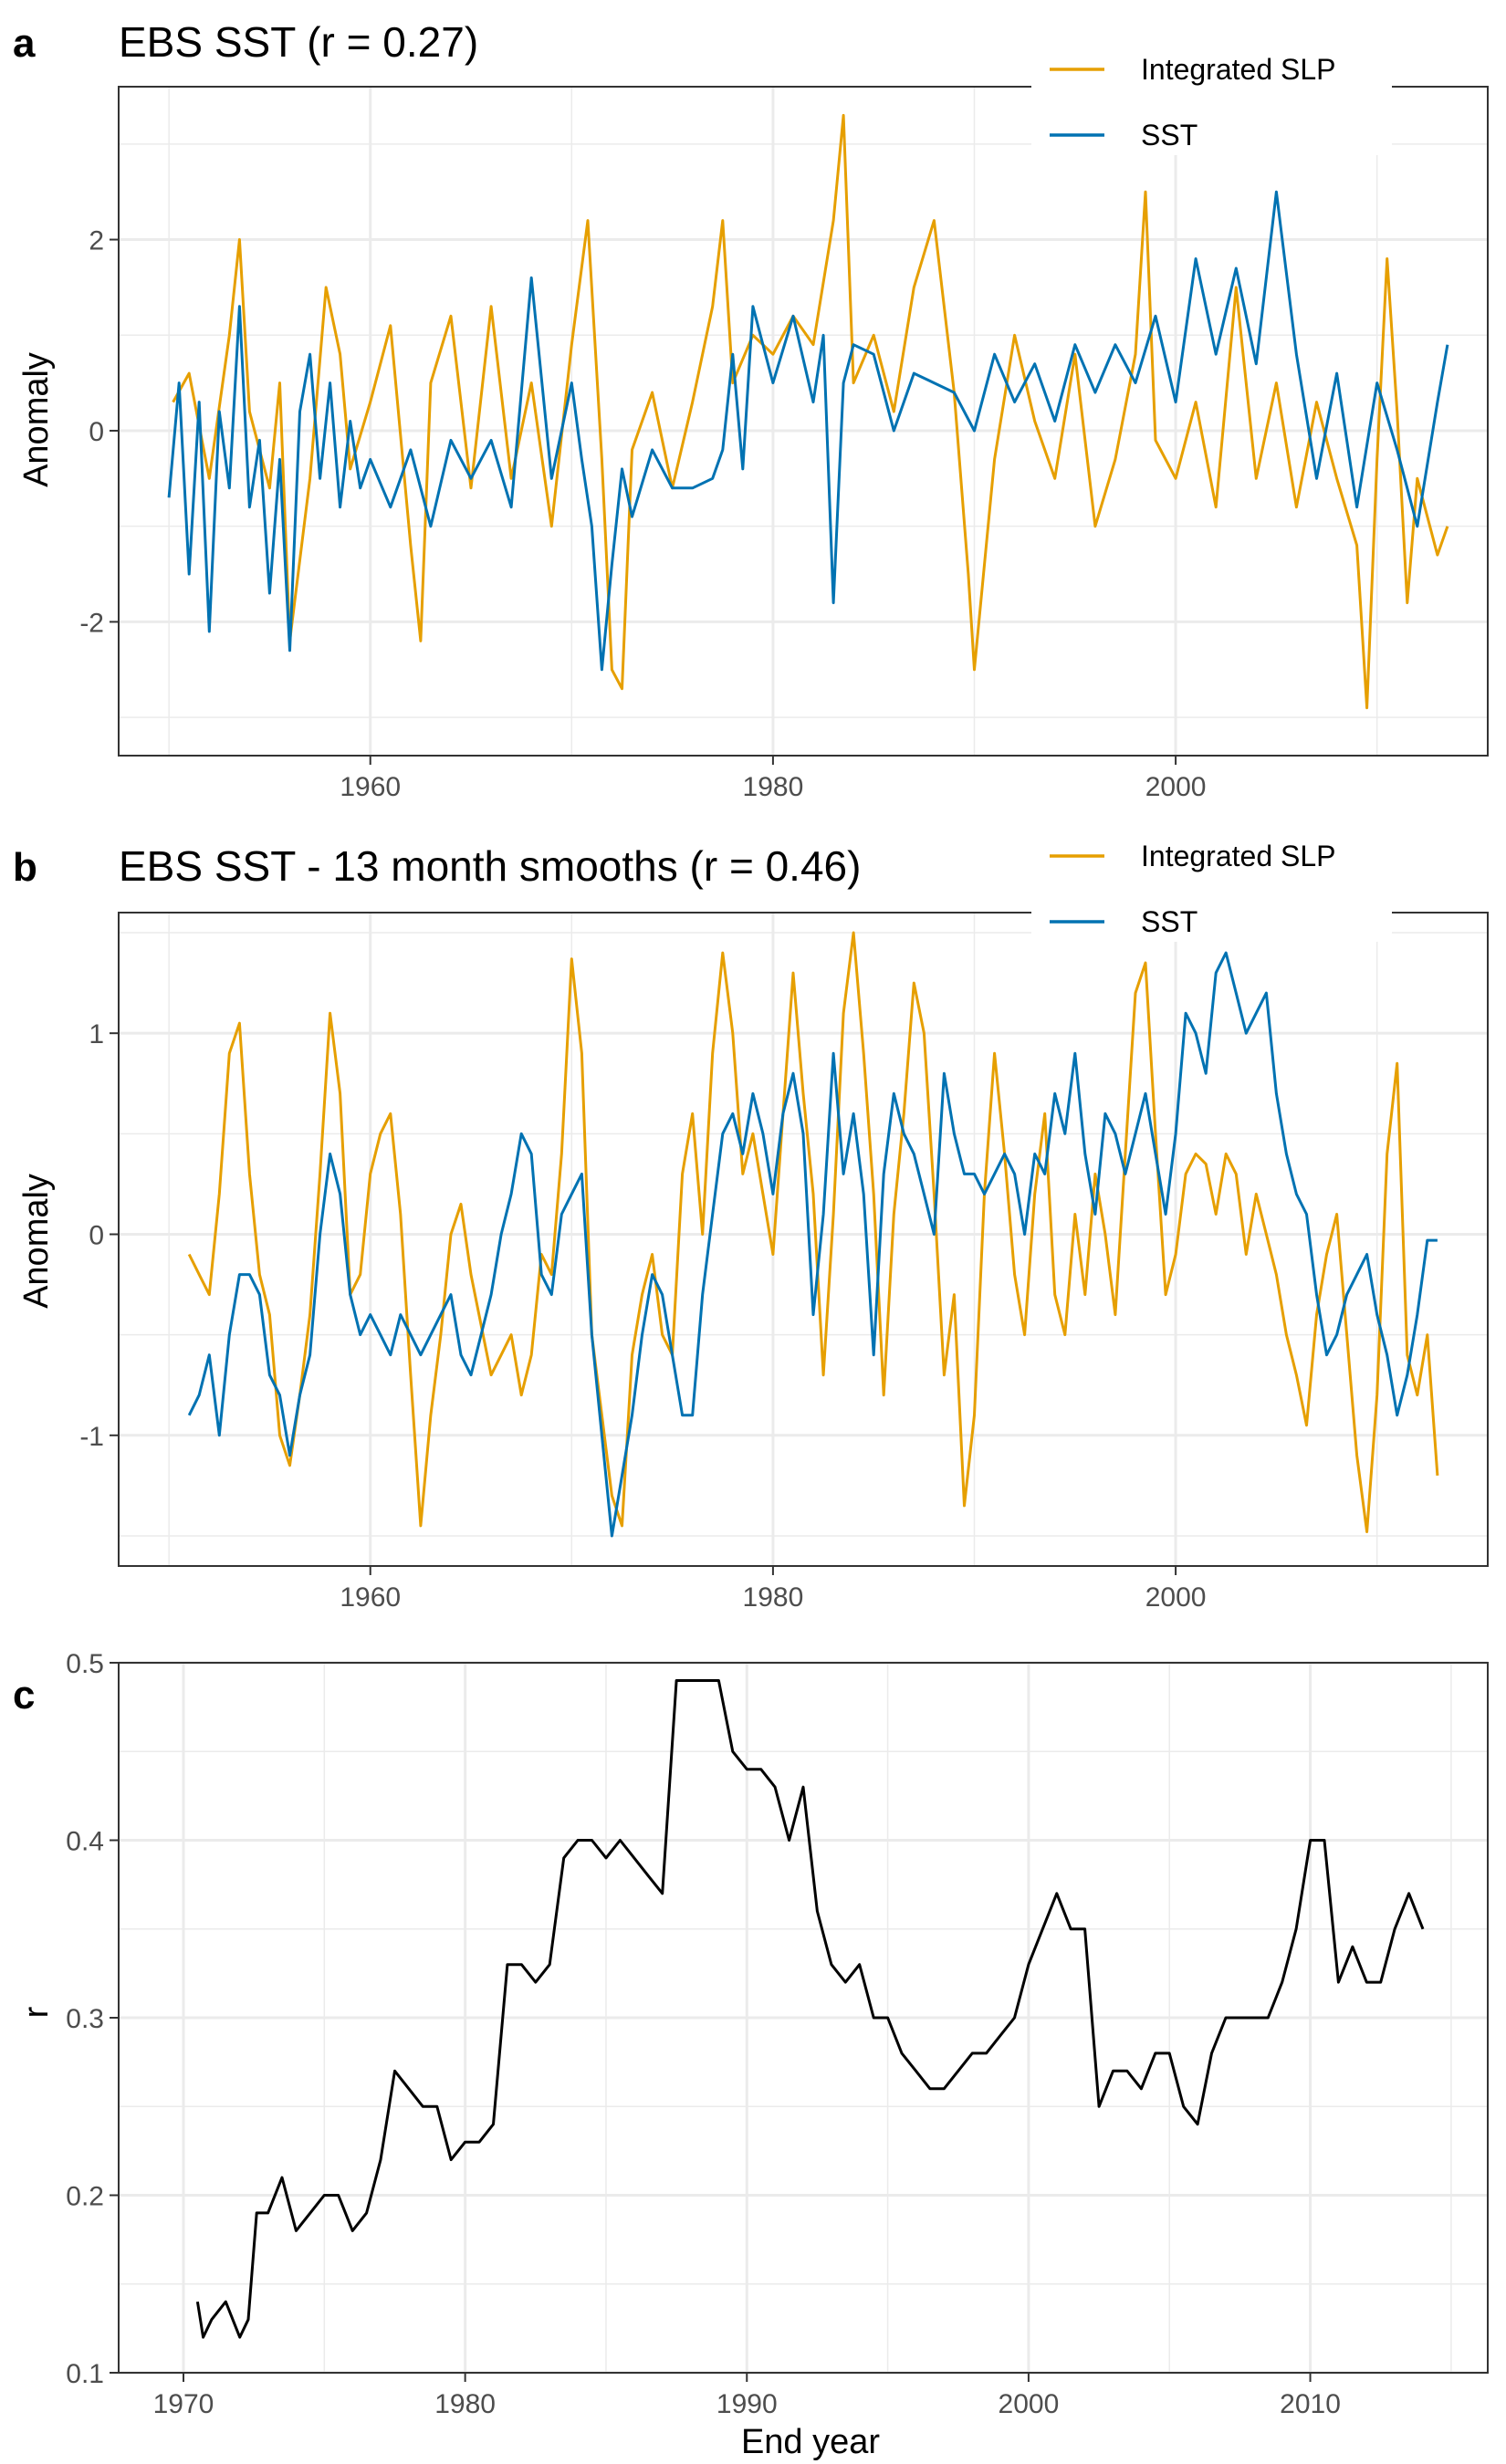  Describe the element at coordinates (91, 1437) in the screenshot. I see `y-tick-label: -1` at that location.